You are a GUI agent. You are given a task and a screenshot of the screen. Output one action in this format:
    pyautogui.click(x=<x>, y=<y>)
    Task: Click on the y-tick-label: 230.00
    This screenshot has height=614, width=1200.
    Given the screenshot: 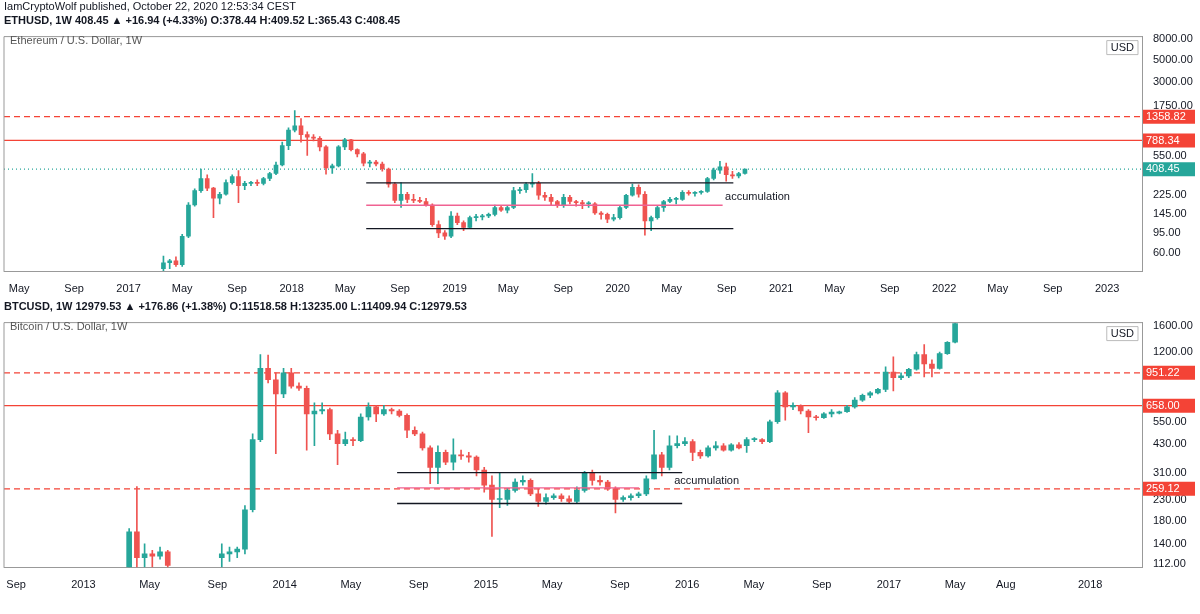 What is the action you would take?
    pyautogui.click(x=1170, y=498)
    